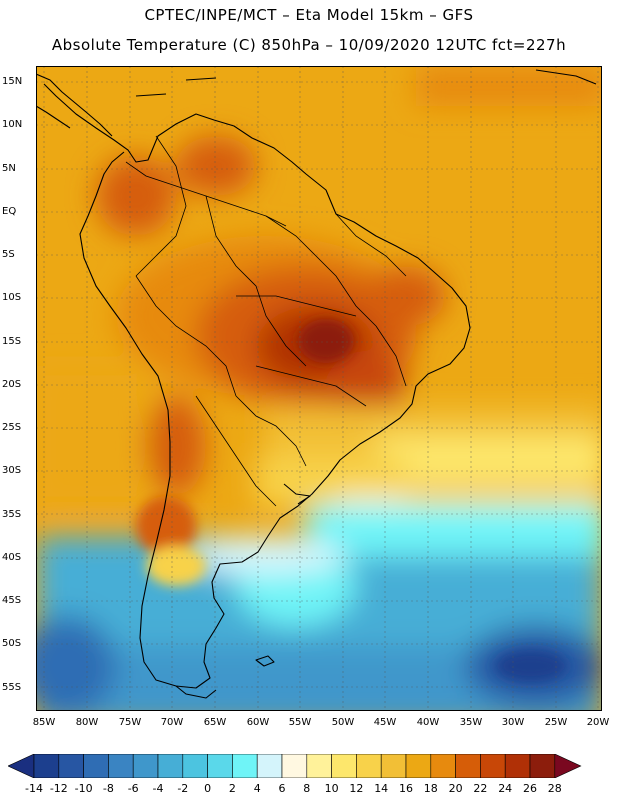 This screenshot has width=618, height=800. Describe the element at coordinates (356, 788) in the screenshot. I see `colorbar-tick-label: 12` at that location.